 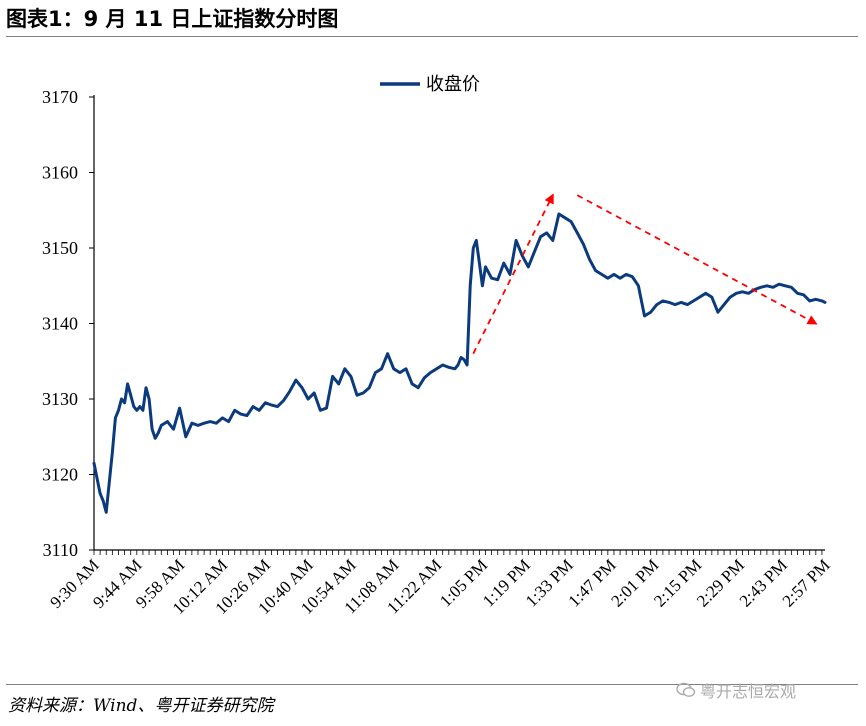 What do you see at coordinates (60, 550) in the screenshot?
I see `y-tick-label: 3110` at bounding box center [60, 550].